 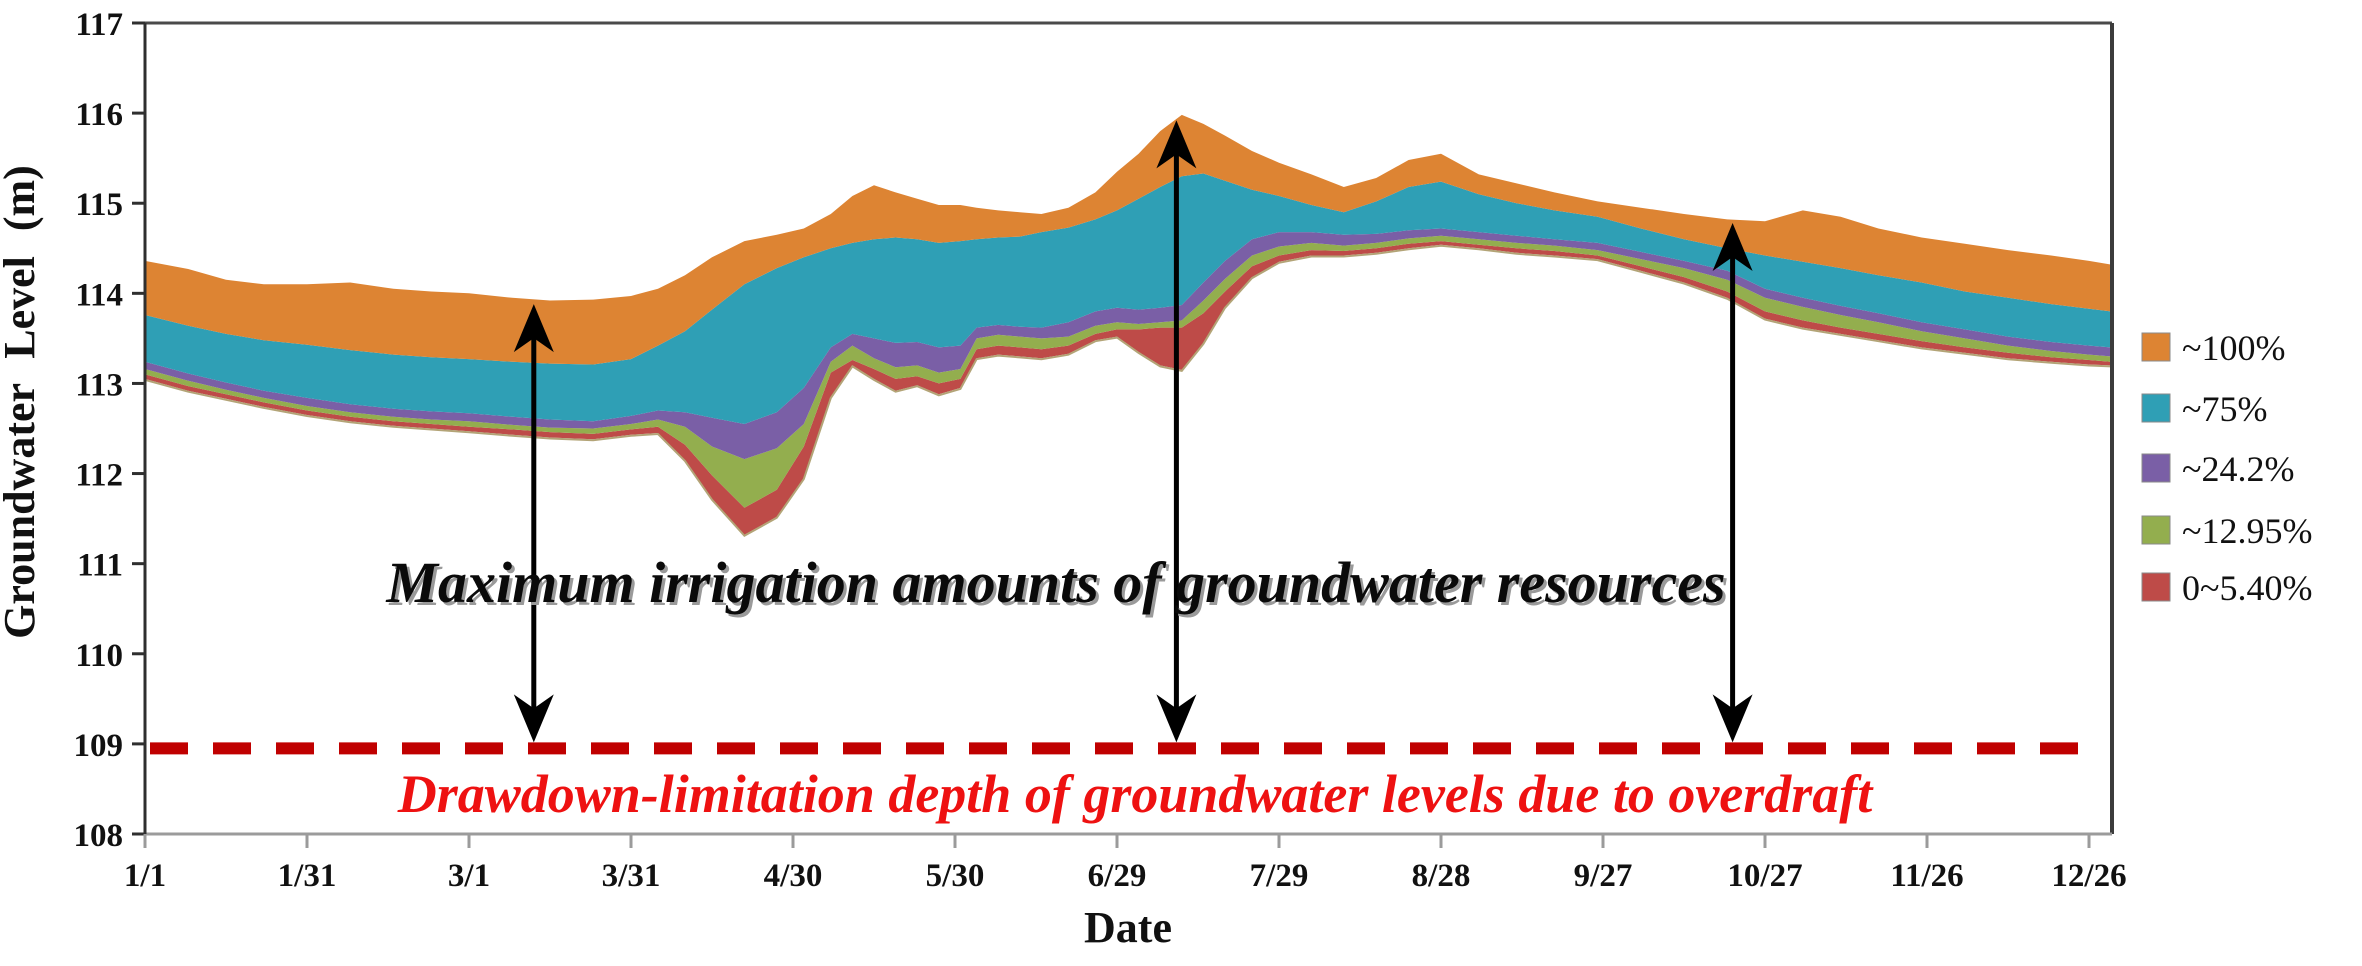 I want to click on legend-label: ~100%, so click(x=2233, y=348).